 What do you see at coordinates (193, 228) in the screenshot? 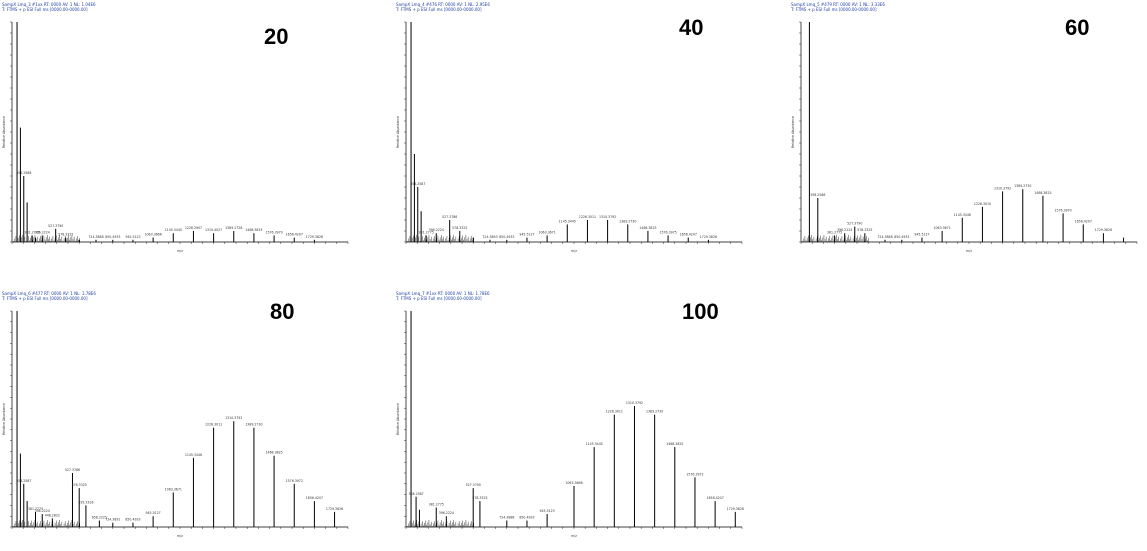
I see `peak-label: 1226.2907` at bounding box center [193, 228].